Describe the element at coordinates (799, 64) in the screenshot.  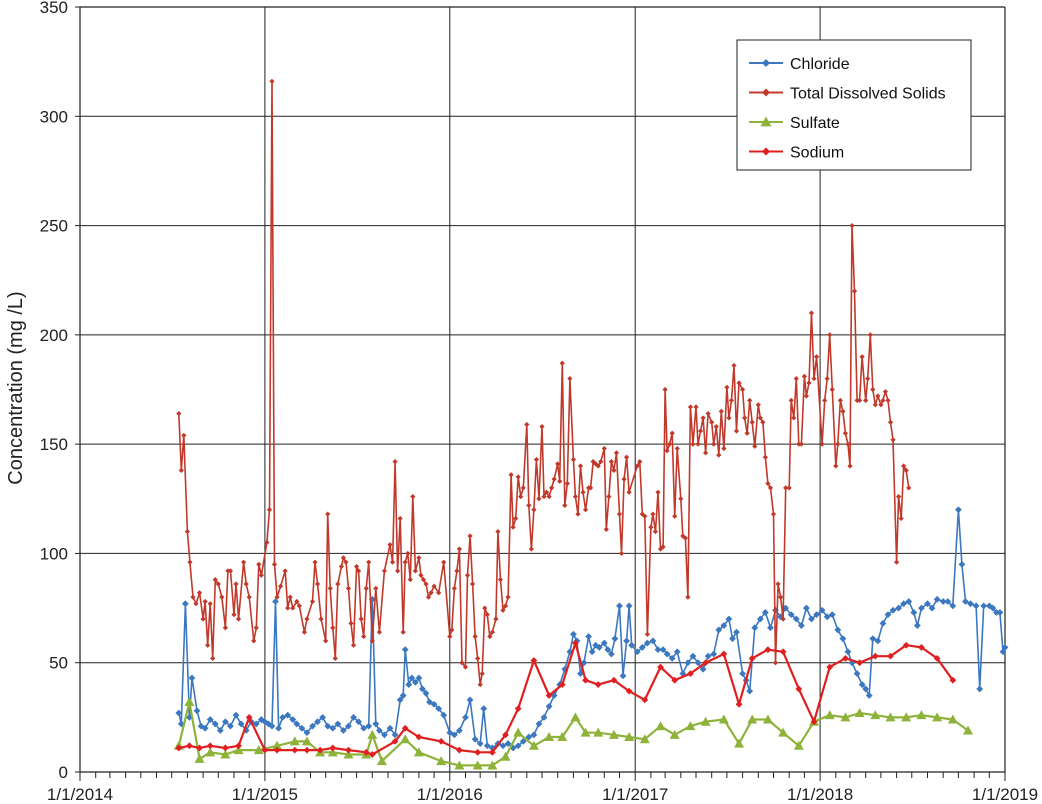
I see `legend-item: Chloride` at that location.